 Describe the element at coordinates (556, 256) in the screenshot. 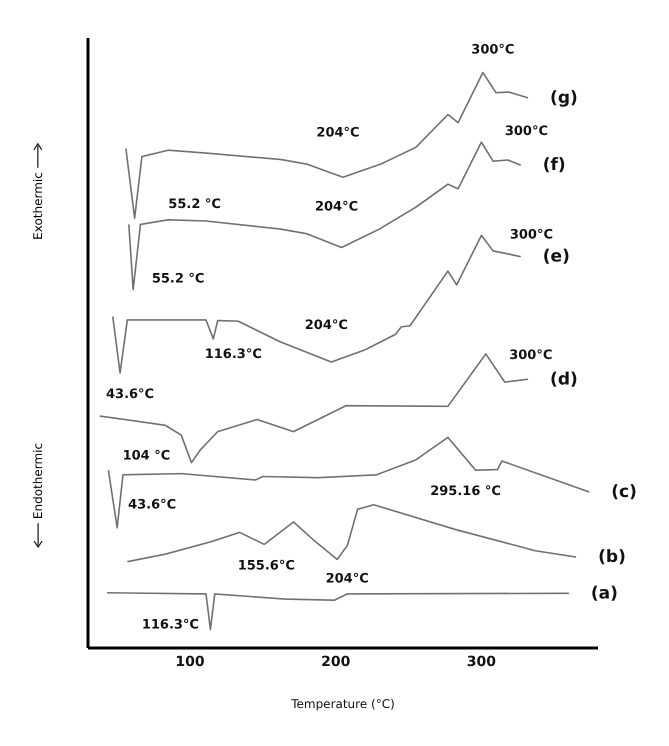

I see `series-label: (e)` at that location.